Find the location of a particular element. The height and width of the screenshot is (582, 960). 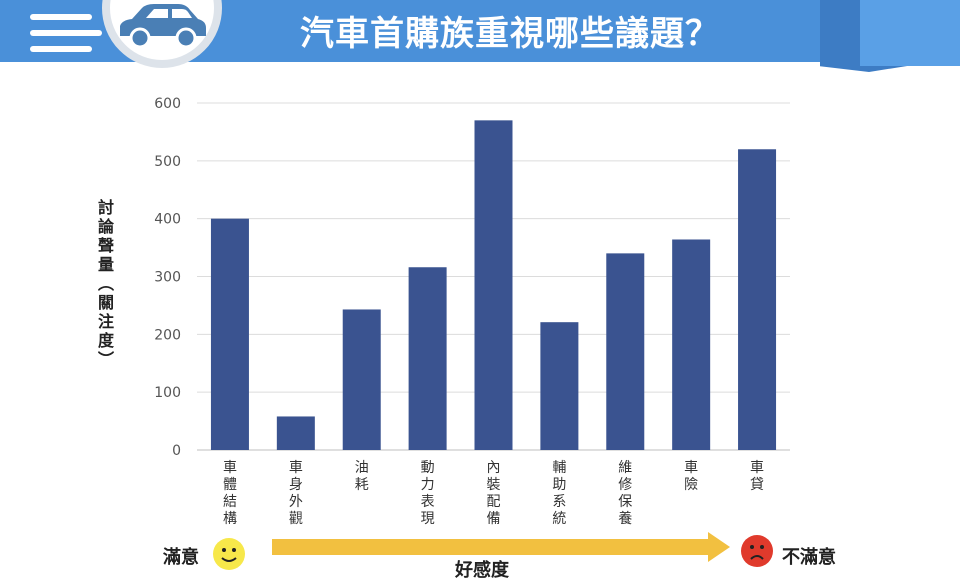

x-tick-label: 內裝配備 is located at coordinates (494, 493).